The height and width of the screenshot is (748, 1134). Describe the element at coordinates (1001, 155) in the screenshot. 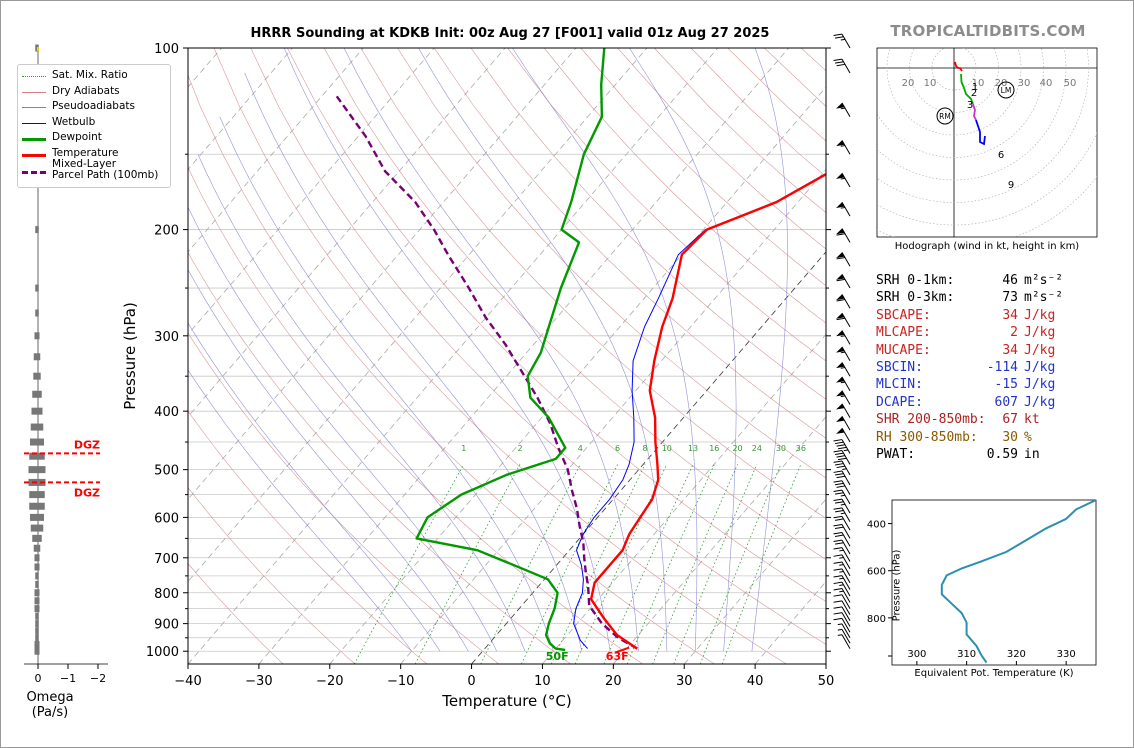

I see `hodograph-height-label: 6` at that location.